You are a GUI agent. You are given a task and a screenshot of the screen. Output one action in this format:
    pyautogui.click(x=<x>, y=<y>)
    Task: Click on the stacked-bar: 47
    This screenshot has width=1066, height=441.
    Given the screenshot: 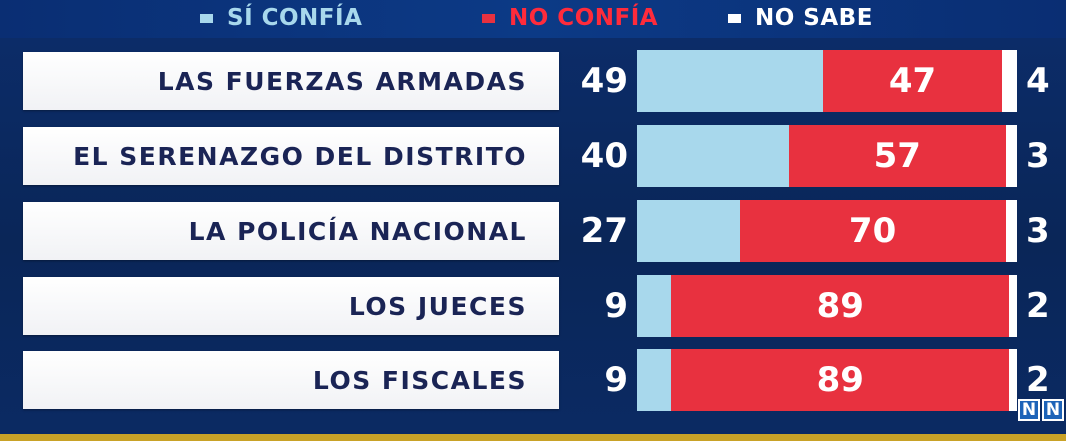 What is the action you would take?
    pyautogui.click(x=827, y=81)
    